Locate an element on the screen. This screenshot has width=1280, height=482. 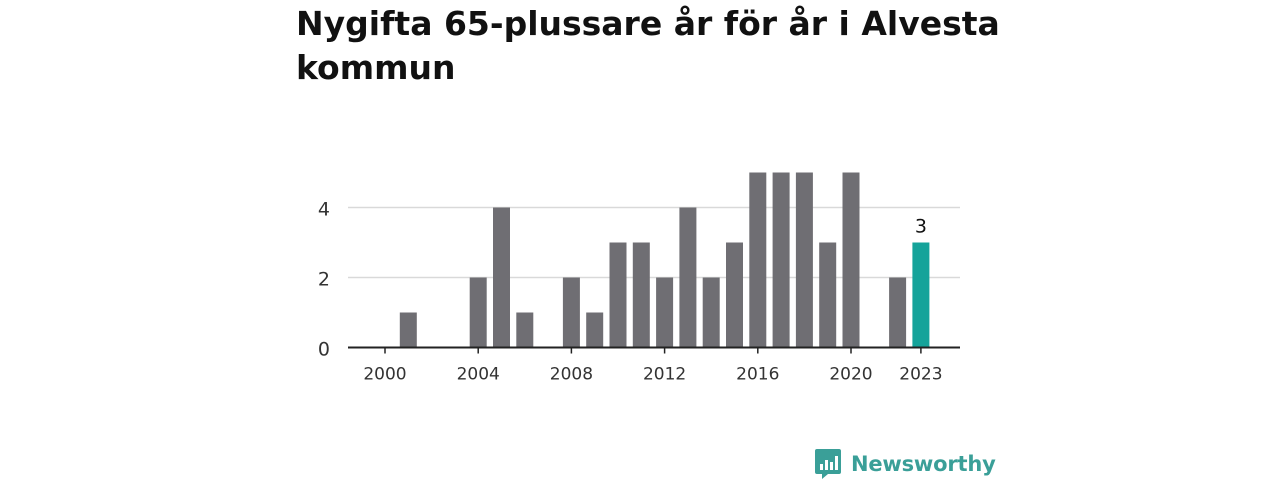
y-tick-label: 4 is located at coordinates (324, 210).